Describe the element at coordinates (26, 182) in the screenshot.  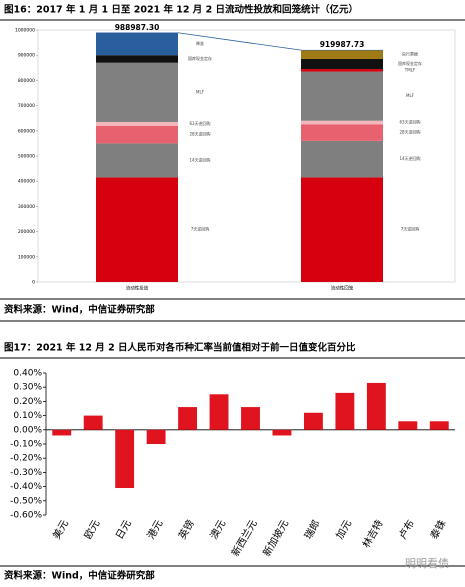
I see `y-tick-label: 400000` at that location.